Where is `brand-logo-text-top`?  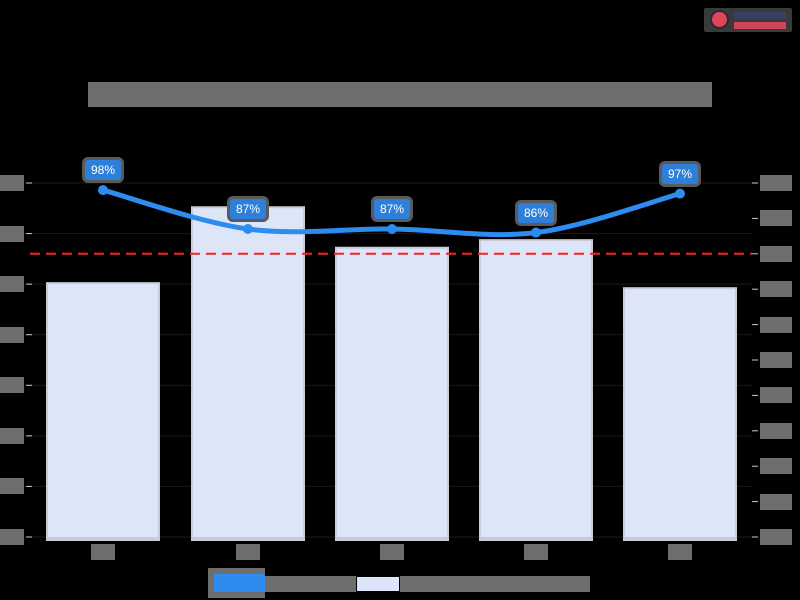
brand-logo-text-top is located at coordinates (760, 15).